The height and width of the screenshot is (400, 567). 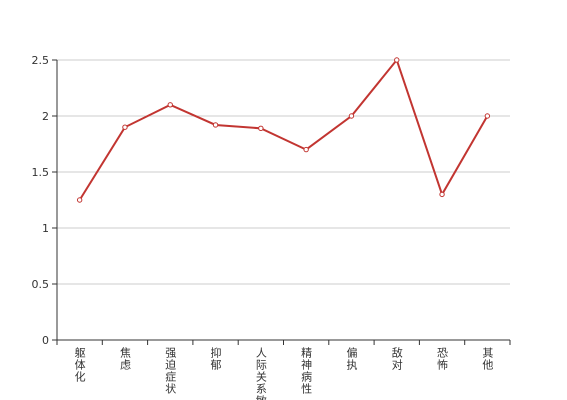 What do you see at coordinates (306, 371) in the screenshot?
I see `x-tick-label: 精神病性` at bounding box center [306, 371].